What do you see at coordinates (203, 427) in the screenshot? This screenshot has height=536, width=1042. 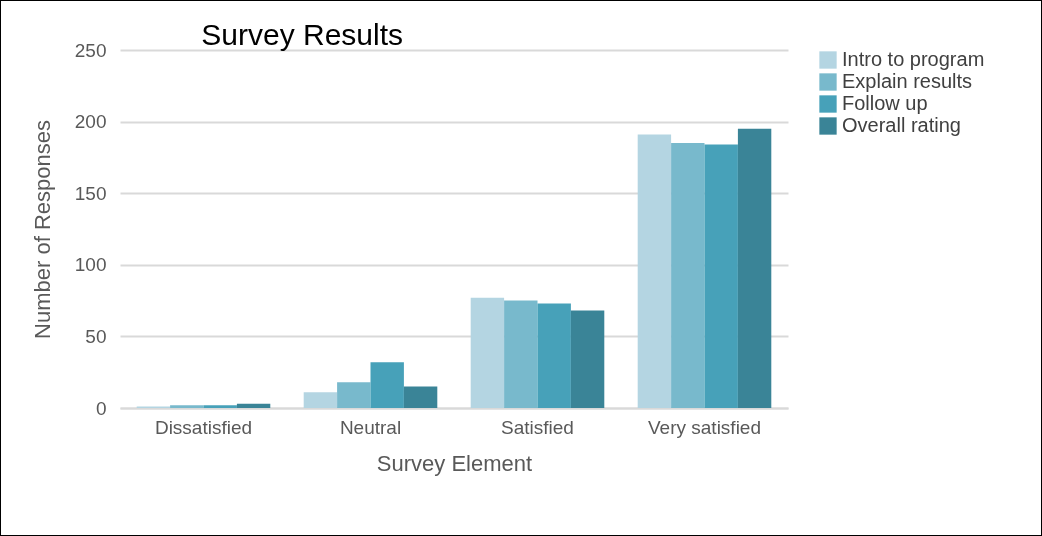 I see `x-tick-label: Dissatisfied` at bounding box center [203, 427].